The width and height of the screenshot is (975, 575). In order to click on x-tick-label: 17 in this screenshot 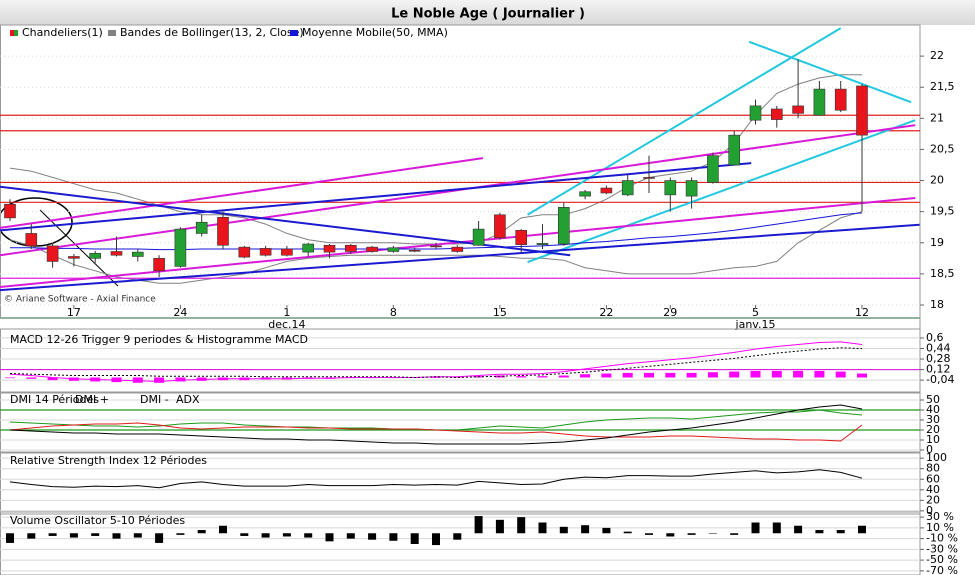, I will do `click(74, 312)`.